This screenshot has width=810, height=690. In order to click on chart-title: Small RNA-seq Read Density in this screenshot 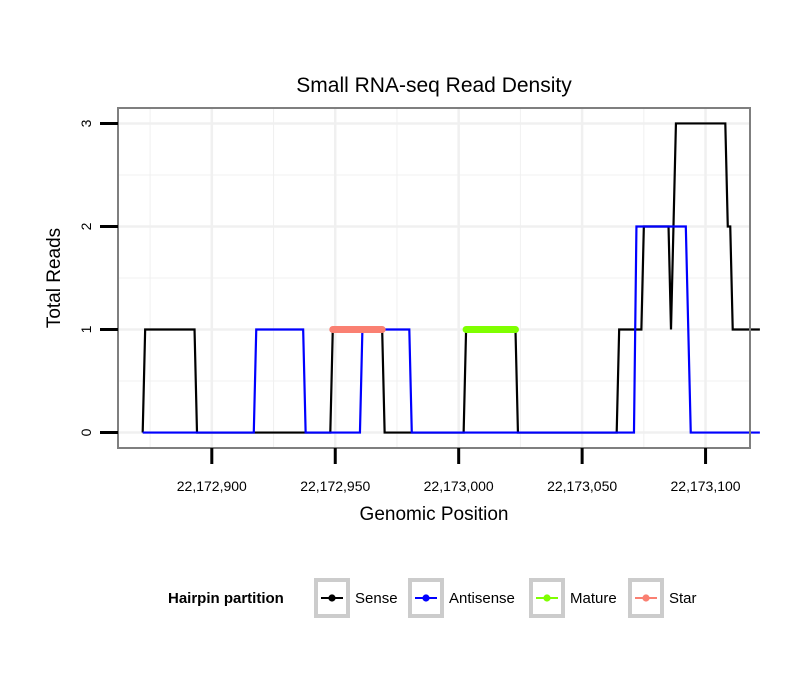, I will do `click(434, 85)`.